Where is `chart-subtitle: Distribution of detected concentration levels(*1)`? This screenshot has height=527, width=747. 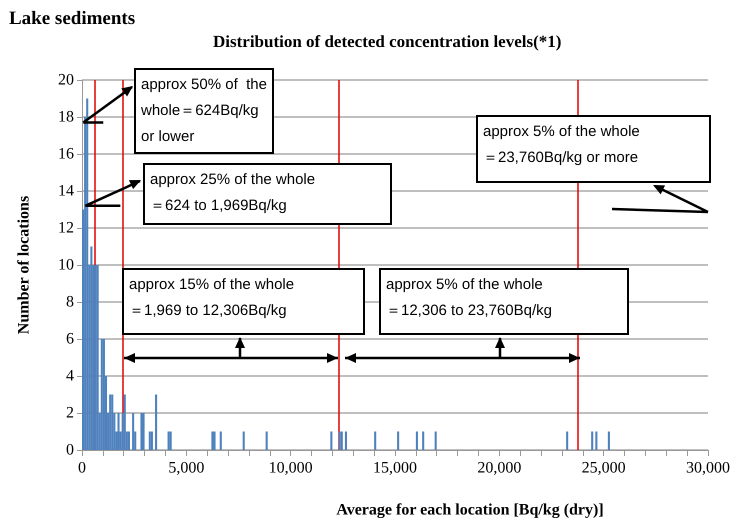 chart-subtitle: Distribution of detected concentration levels(*1) is located at coordinates (387, 41).